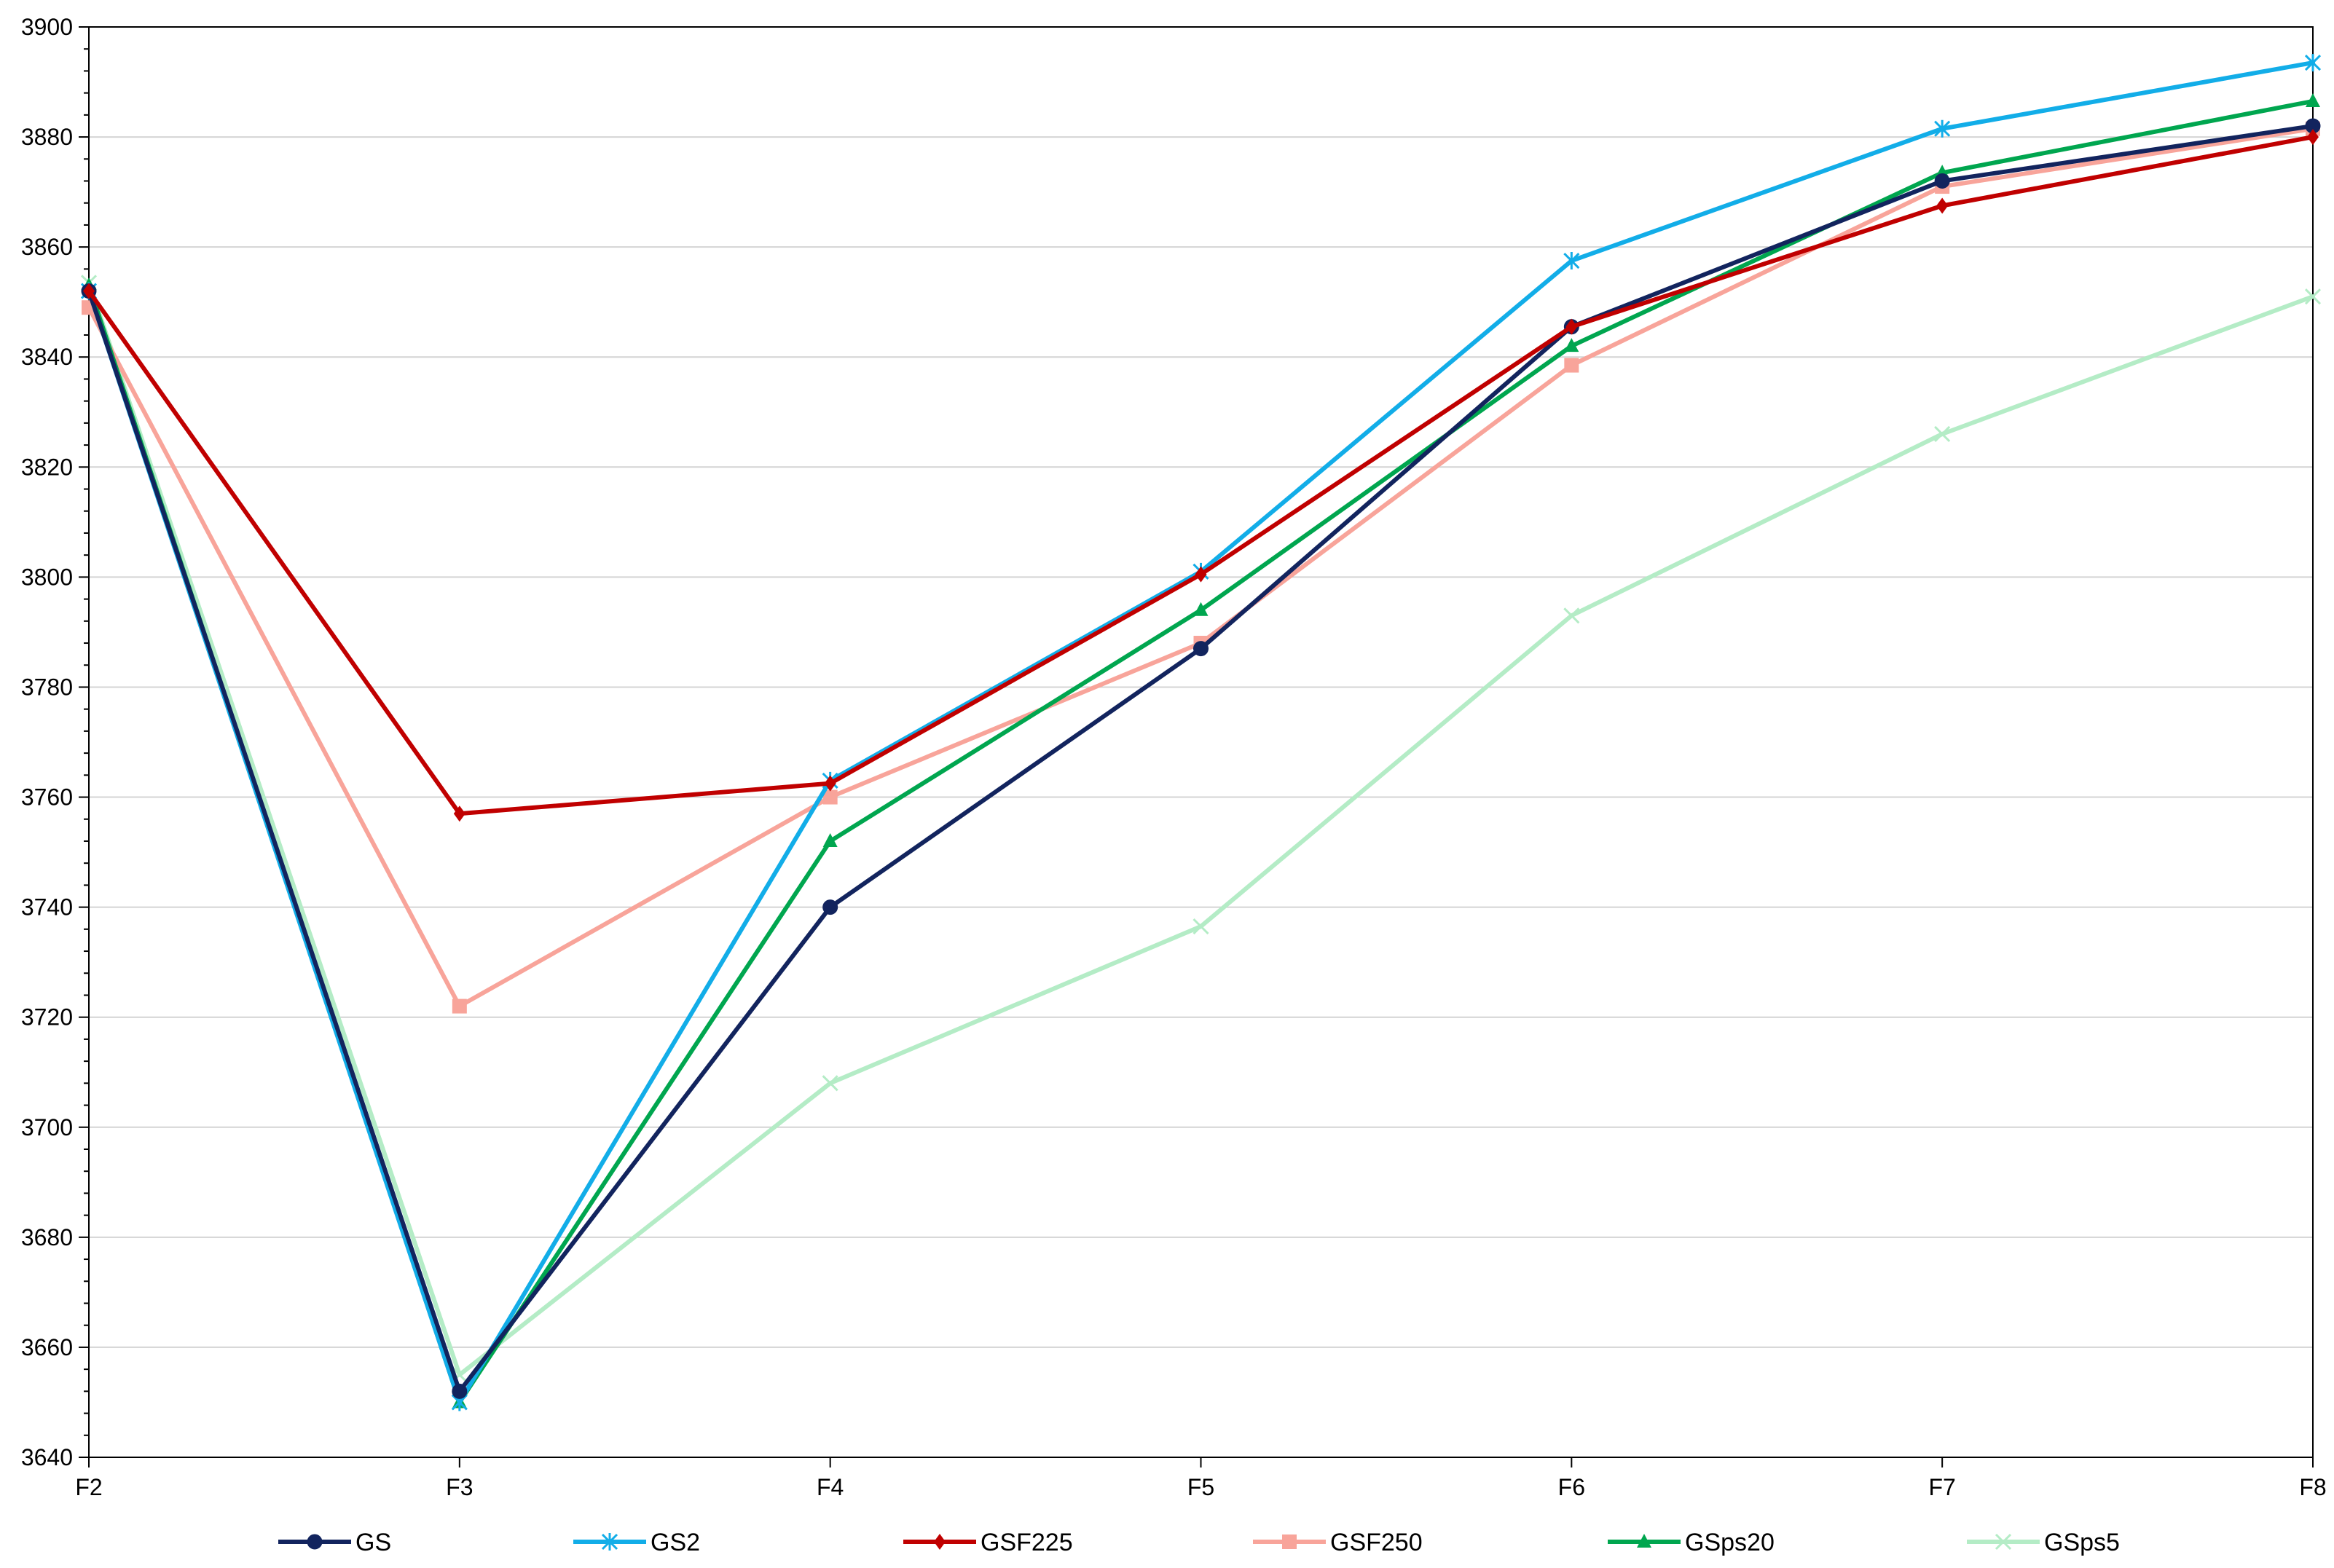 The height and width of the screenshot is (1568, 2334). What do you see at coordinates (459, 1487) in the screenshot?
I see `x-tick-label: F3` at bounding box center [459, 1487].